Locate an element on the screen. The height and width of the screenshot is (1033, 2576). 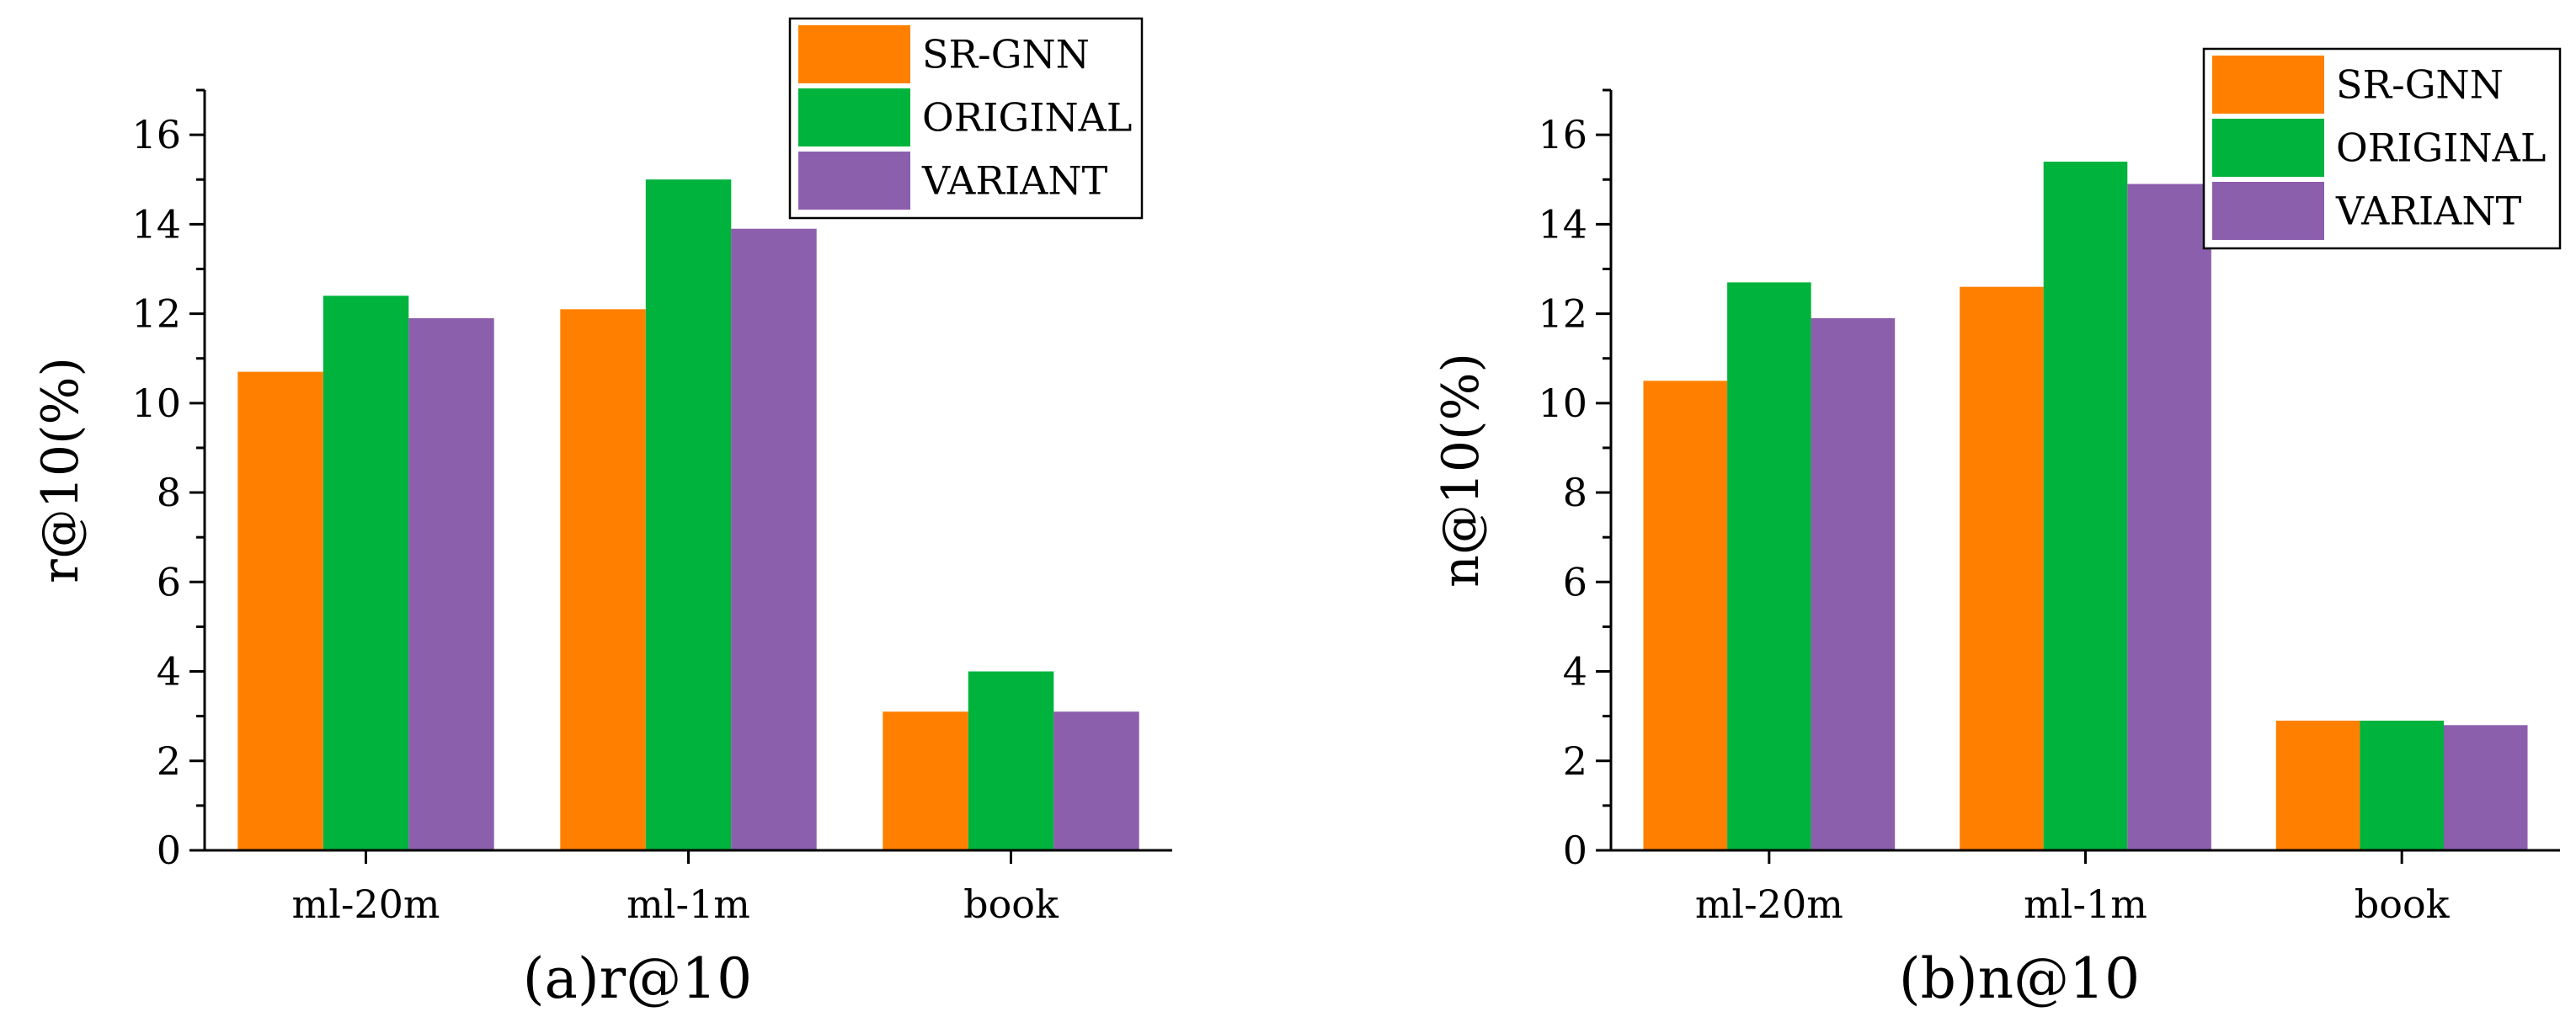
y-axis-label: r@10(%) is located at coordinates (60, 470).